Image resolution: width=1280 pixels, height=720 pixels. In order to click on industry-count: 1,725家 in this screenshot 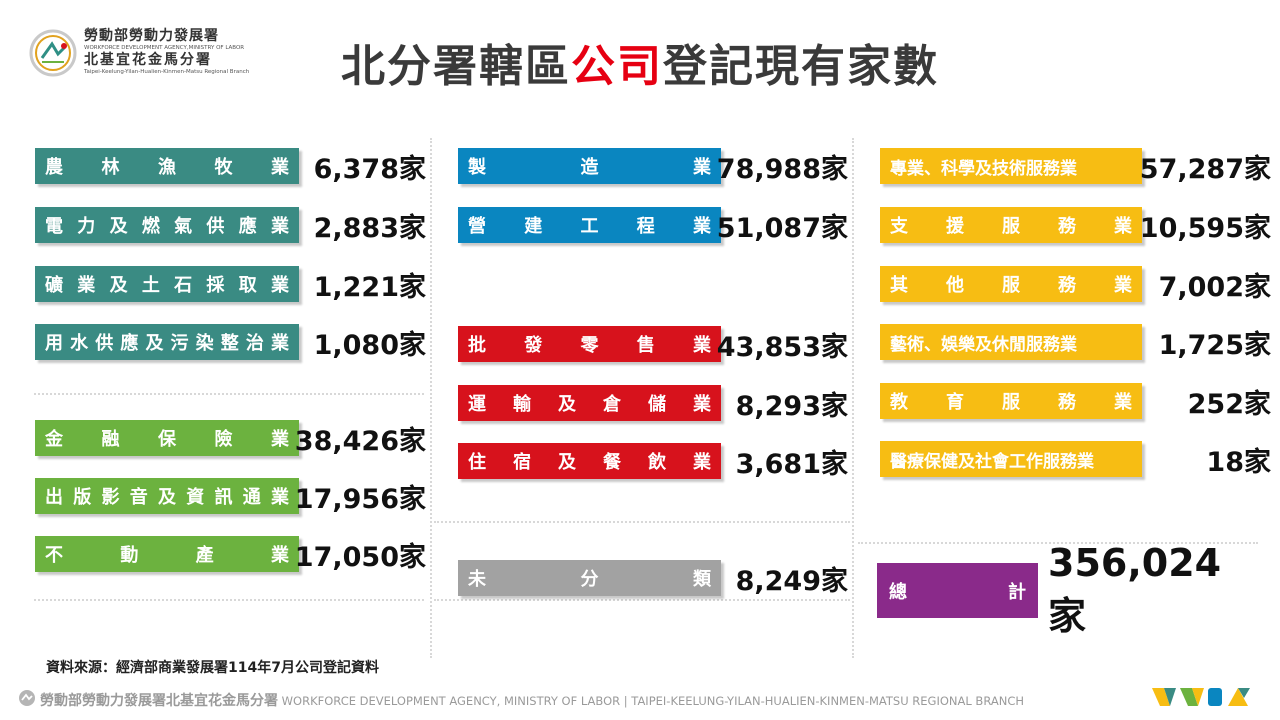, I will do `click(1214, 345)`.